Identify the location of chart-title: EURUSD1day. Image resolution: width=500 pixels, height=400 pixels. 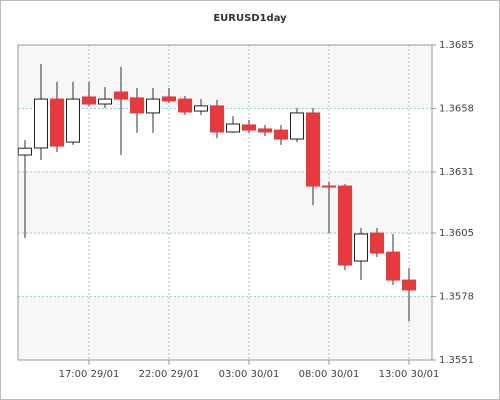
(250, 18).